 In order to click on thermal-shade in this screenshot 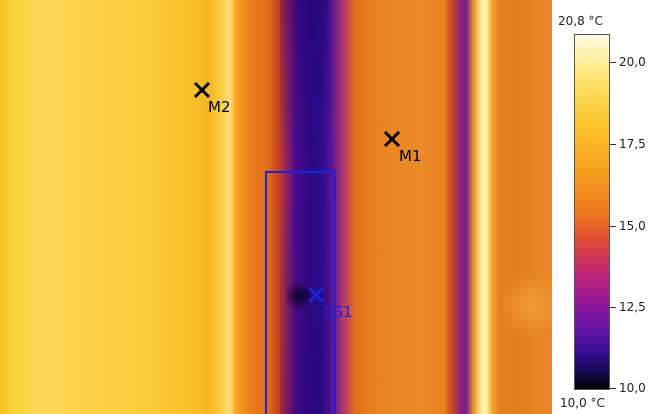, I will do `click(305, 207)`.